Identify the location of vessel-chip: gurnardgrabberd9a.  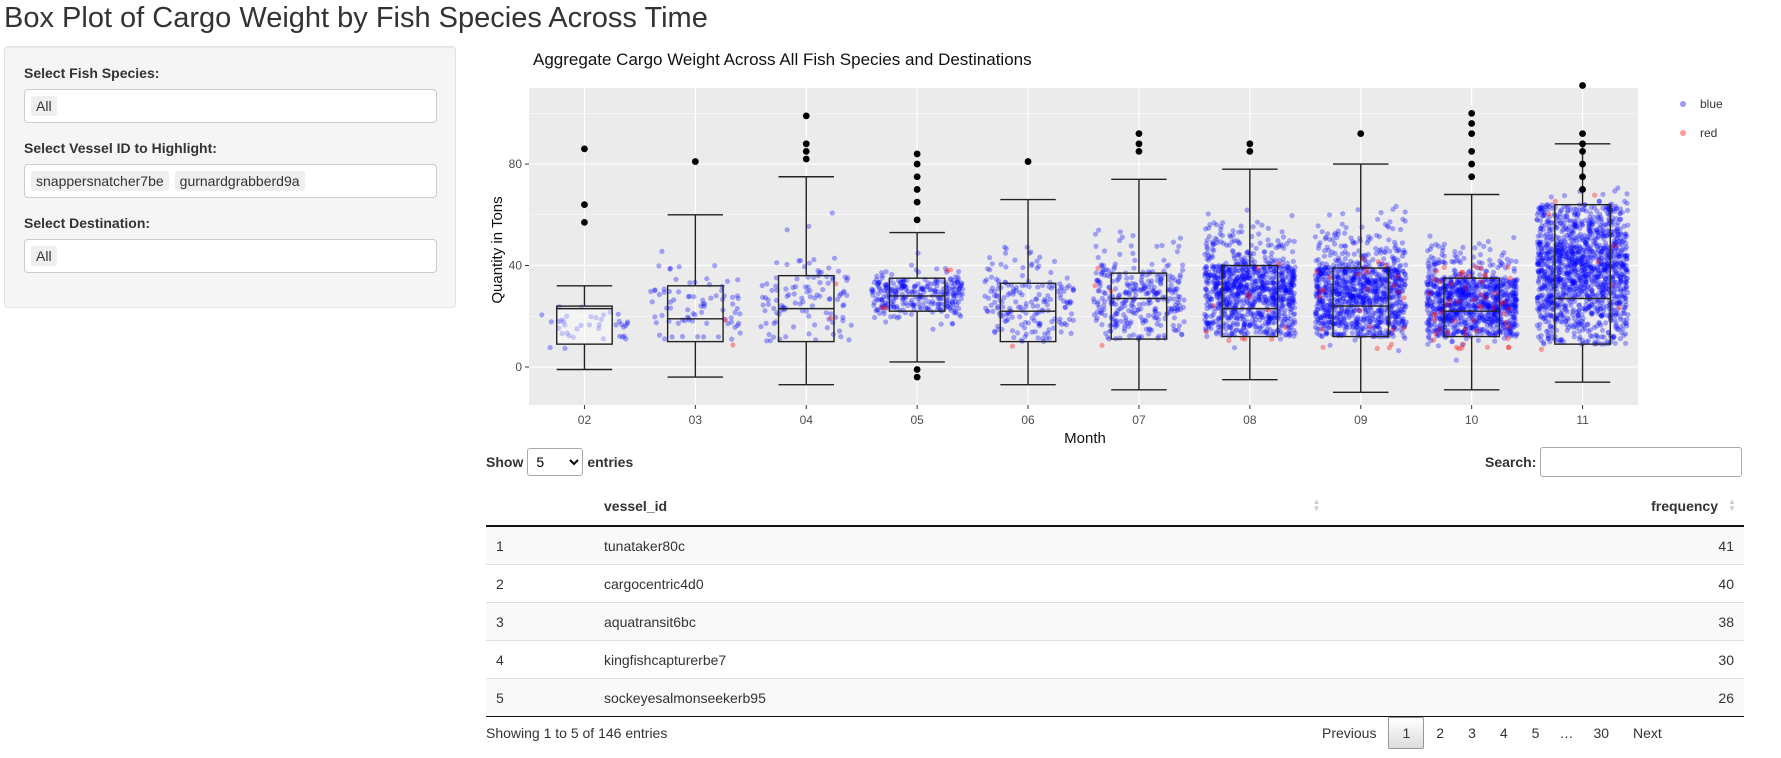
(239, 181).